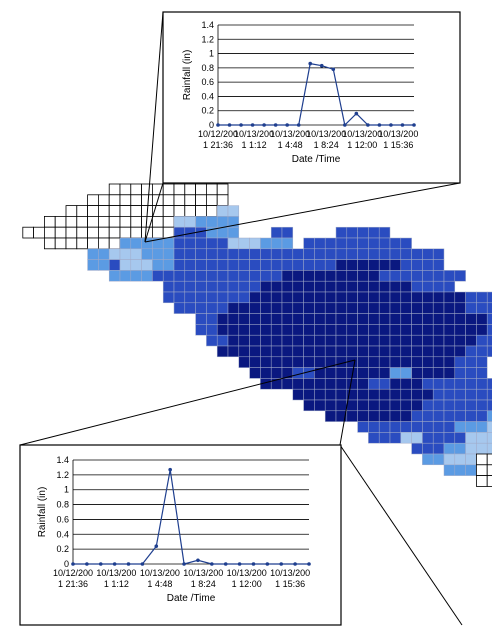  What do you see at coordinates (211, 125) in the screenshot?
I see `y-tick-label: 0` at bounding box center [211, 125].